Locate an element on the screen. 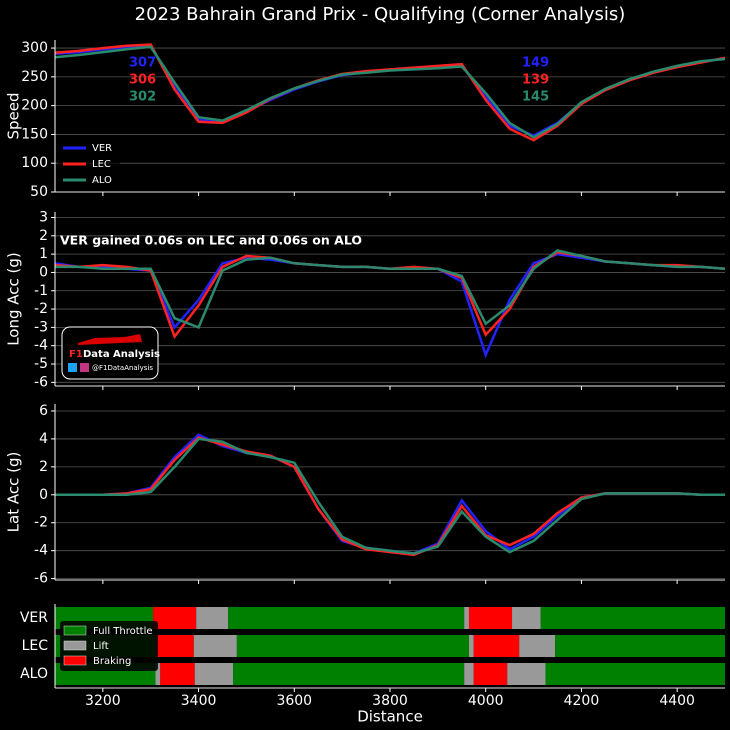 The image size is (730, 730). legend-label: Lift is located at coordinates (101, 646).